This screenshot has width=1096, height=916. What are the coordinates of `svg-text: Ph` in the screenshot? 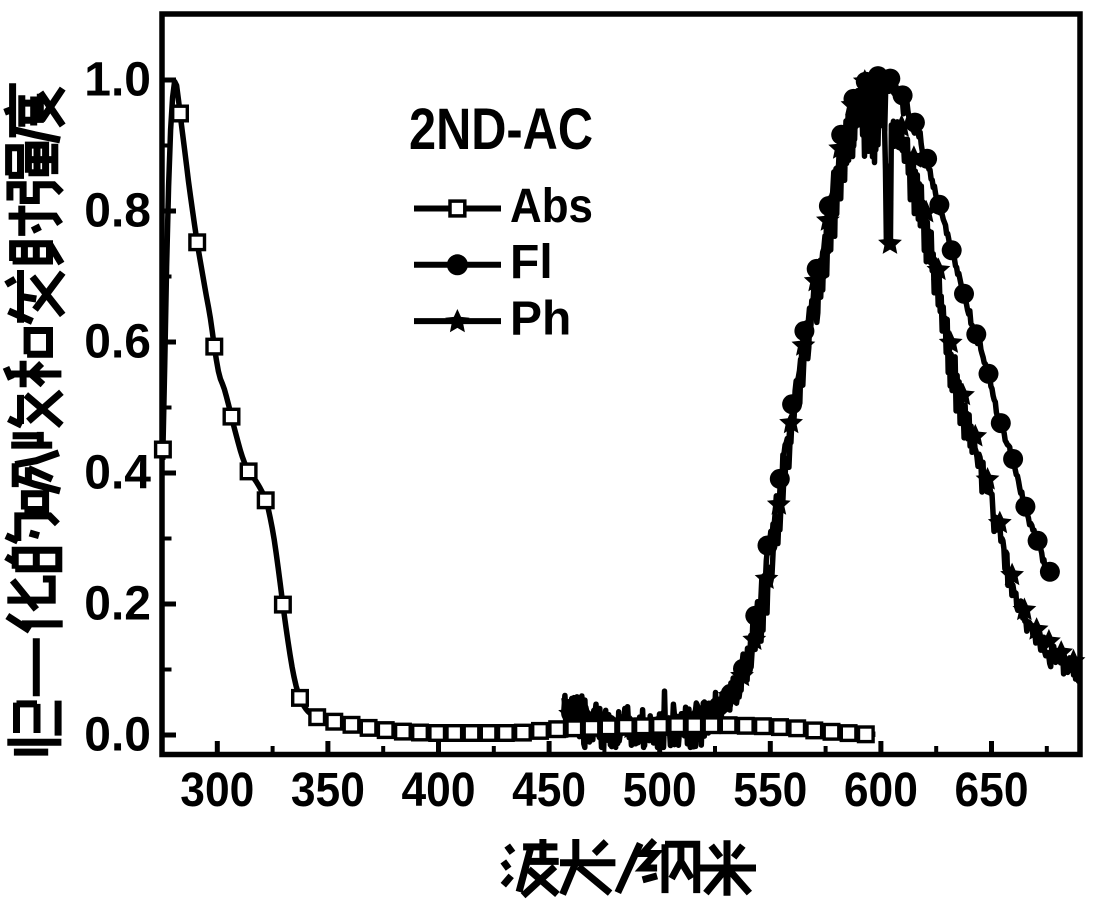 It's located at (540, 319).